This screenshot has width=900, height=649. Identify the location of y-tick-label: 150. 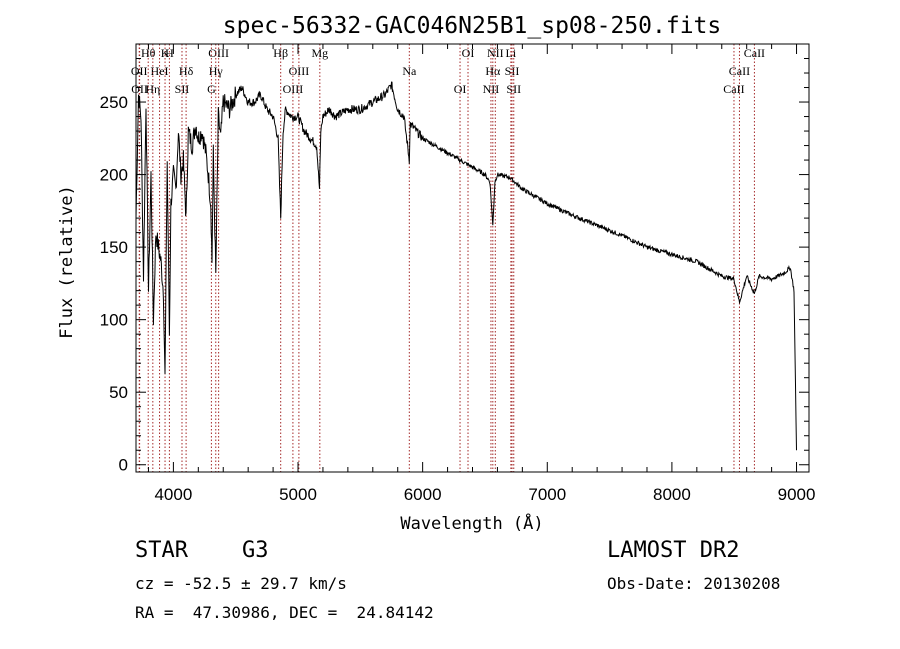
(114, 247).